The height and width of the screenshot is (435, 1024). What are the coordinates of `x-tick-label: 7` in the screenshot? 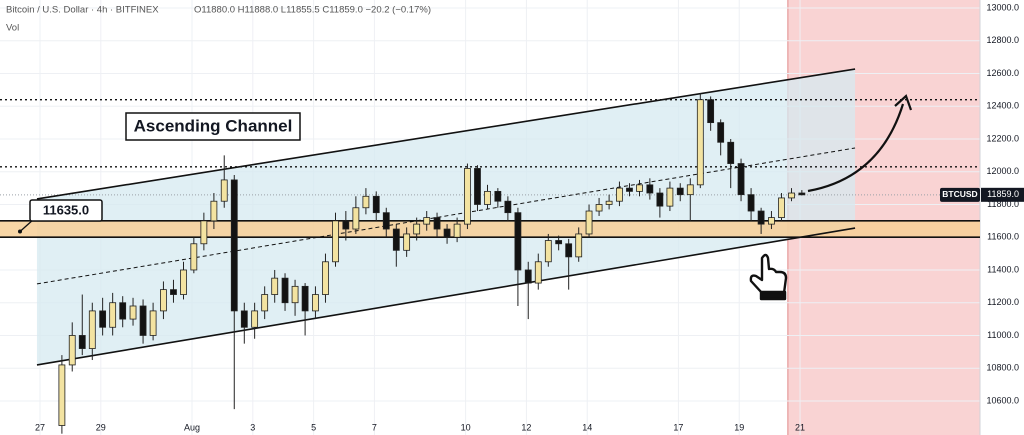 It's located at (374, 427).